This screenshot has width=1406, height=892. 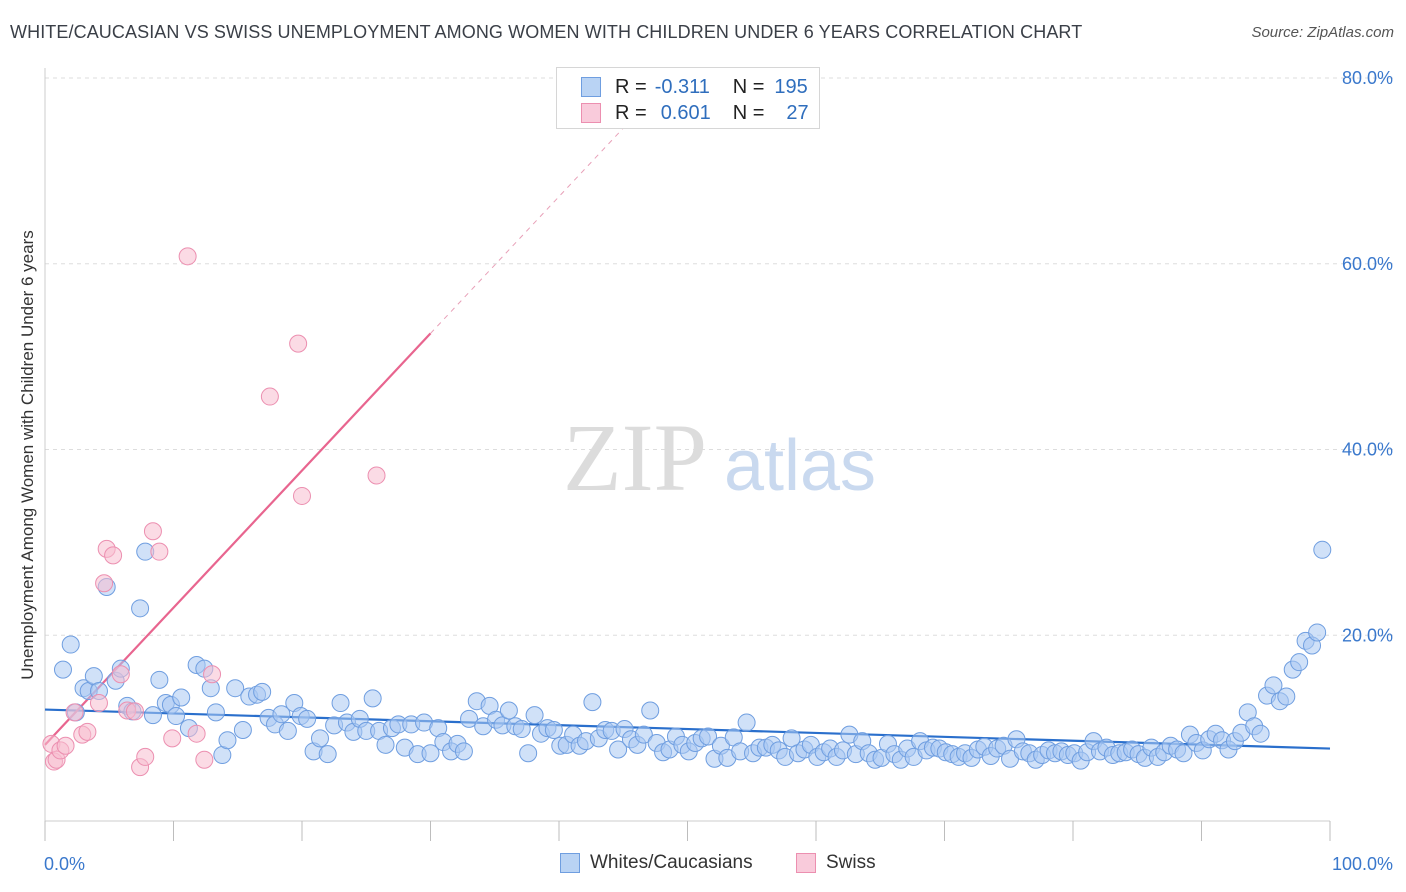 What do you see at coordinates (682, 86) in the screenshot?
I see `legend-r-value-whites: -0.311` at bounding box center [682, 86].